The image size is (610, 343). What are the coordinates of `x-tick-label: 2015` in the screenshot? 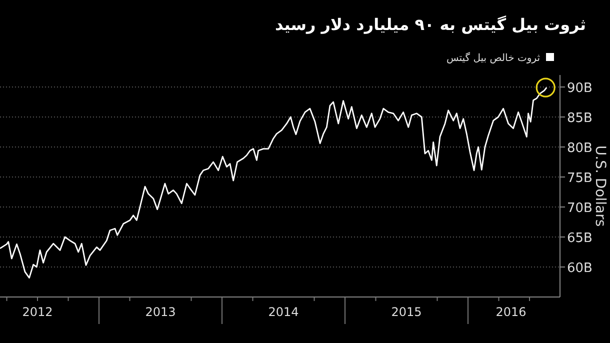 It's located at (406, 312).